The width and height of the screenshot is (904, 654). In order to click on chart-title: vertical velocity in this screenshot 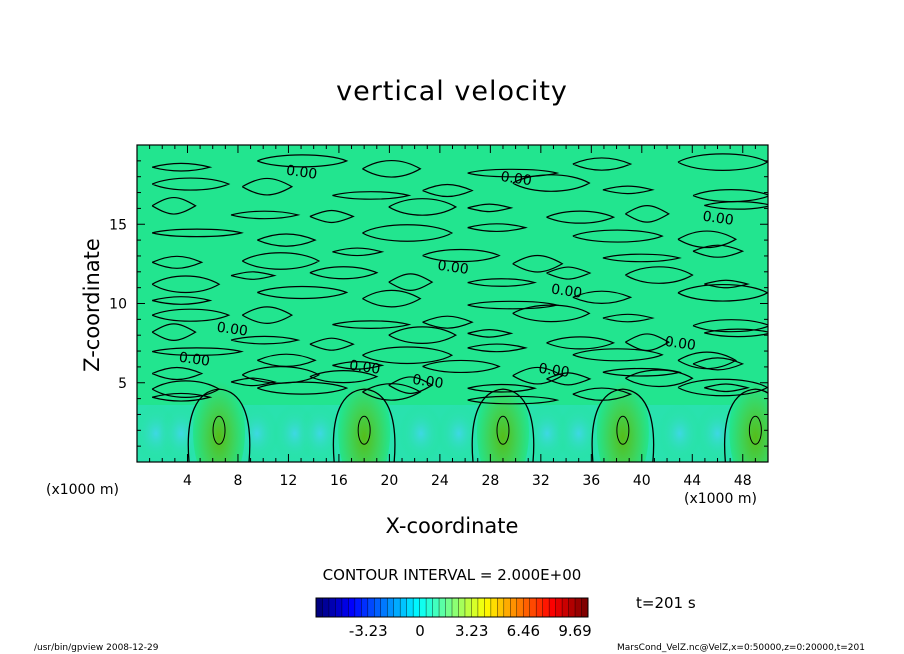, I will do `click(452, 91)`.